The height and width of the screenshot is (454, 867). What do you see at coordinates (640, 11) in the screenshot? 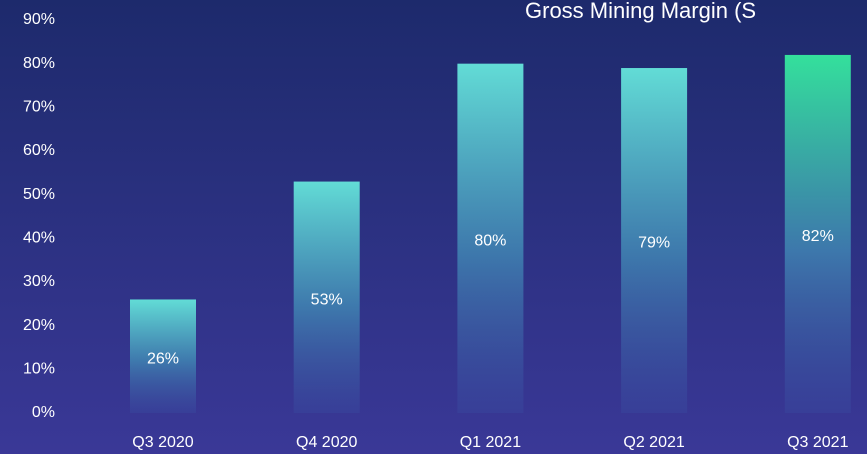
I see `chart-title: Gross Mining Margin (S` at bounding box center [640, 11].